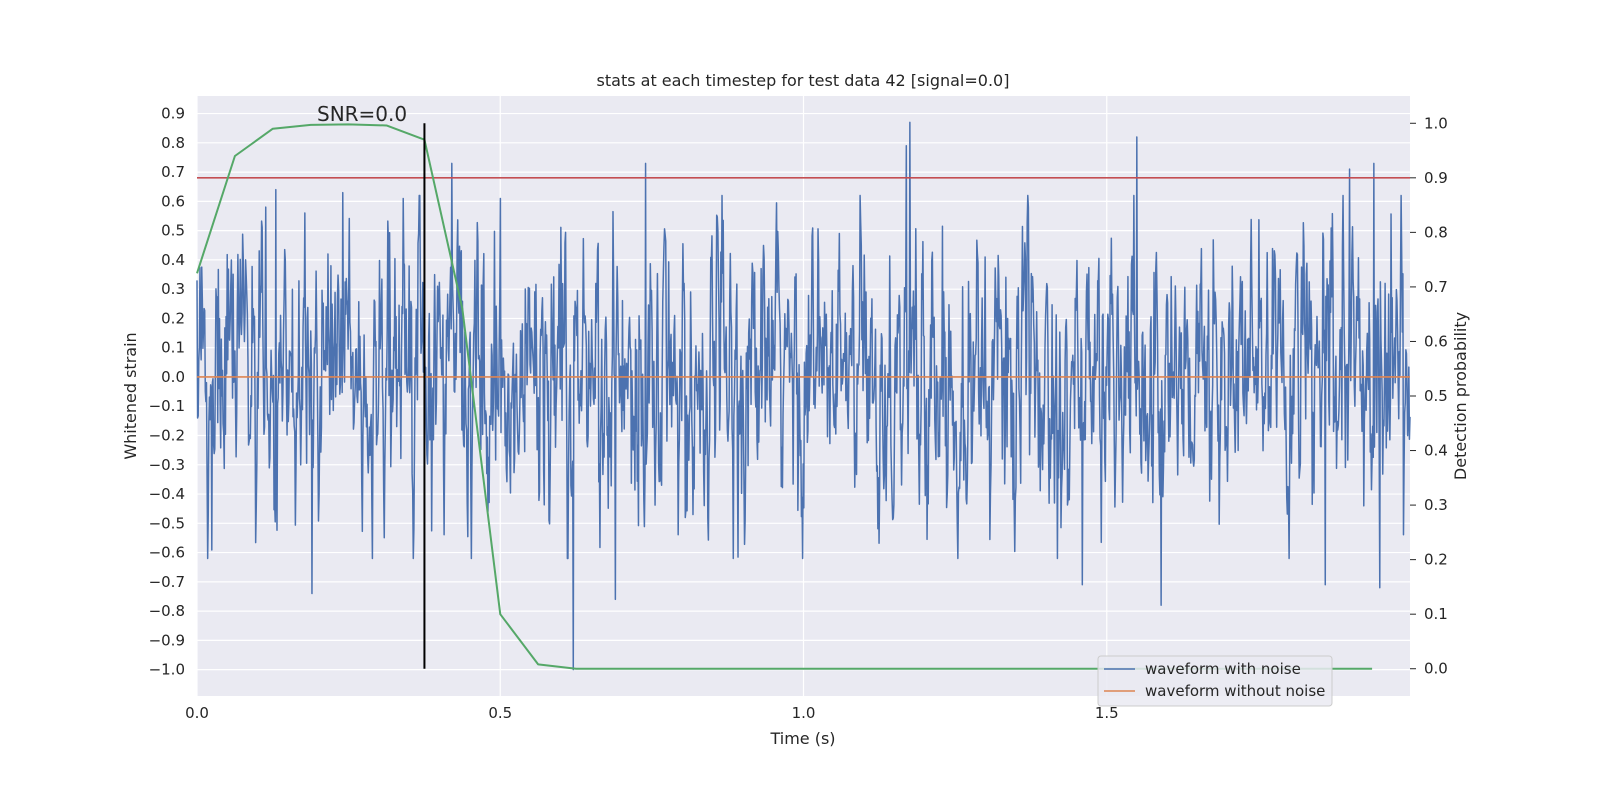  Describe the element at coordinates (167, 640) in the screenshot. I see `y-tick-label: −0.9` at that location.